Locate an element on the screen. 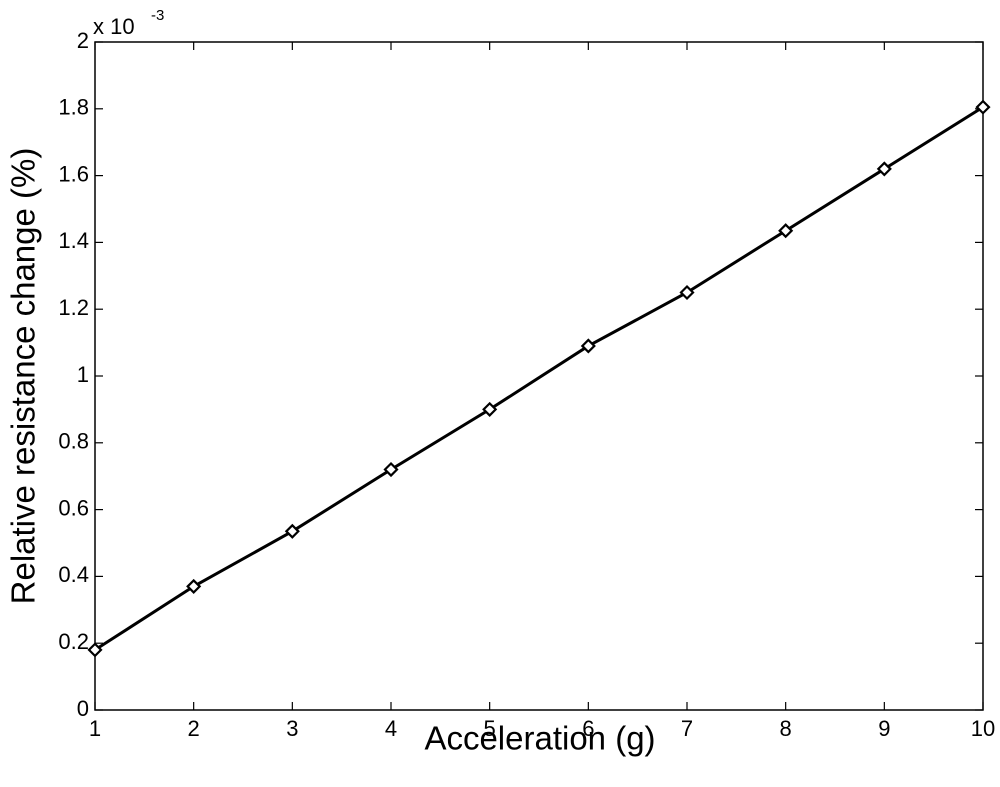 The image size is (1000, 787). x-tick-label: 10 is located at coordinates (983, 728).